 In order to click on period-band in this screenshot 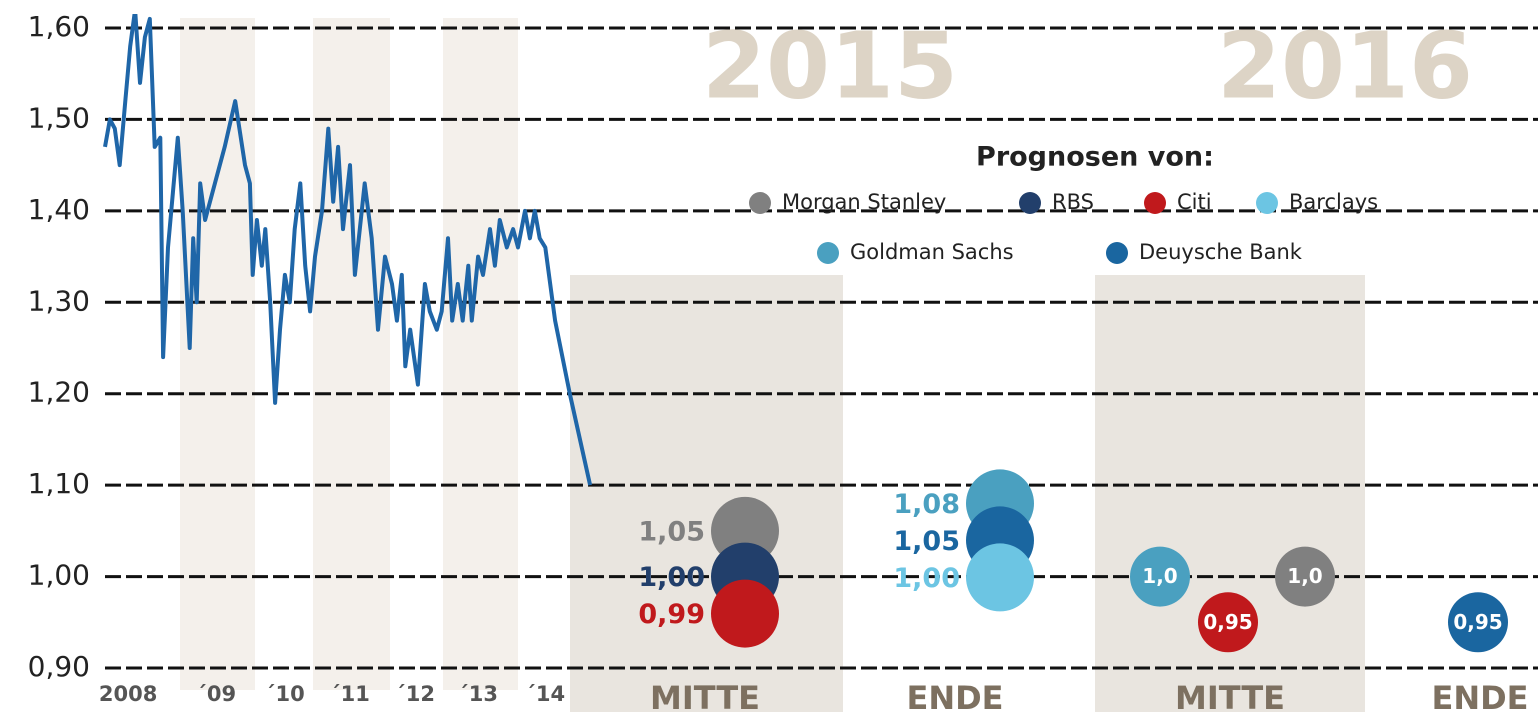, I will do `click(706, 493)`.